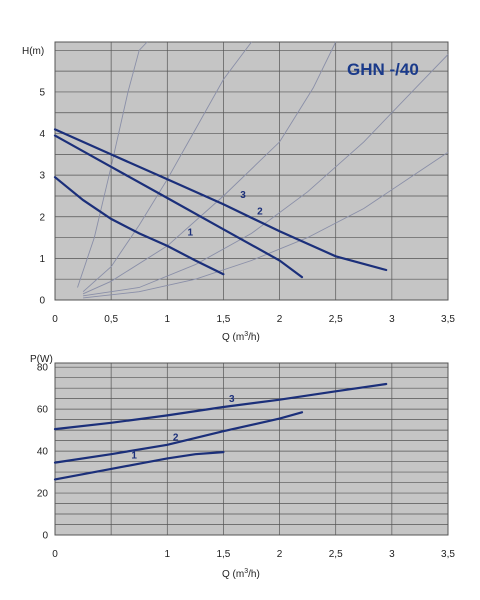 The image size is (480, 600). I want to click on y-tick-label: 1, so click(42, 259).